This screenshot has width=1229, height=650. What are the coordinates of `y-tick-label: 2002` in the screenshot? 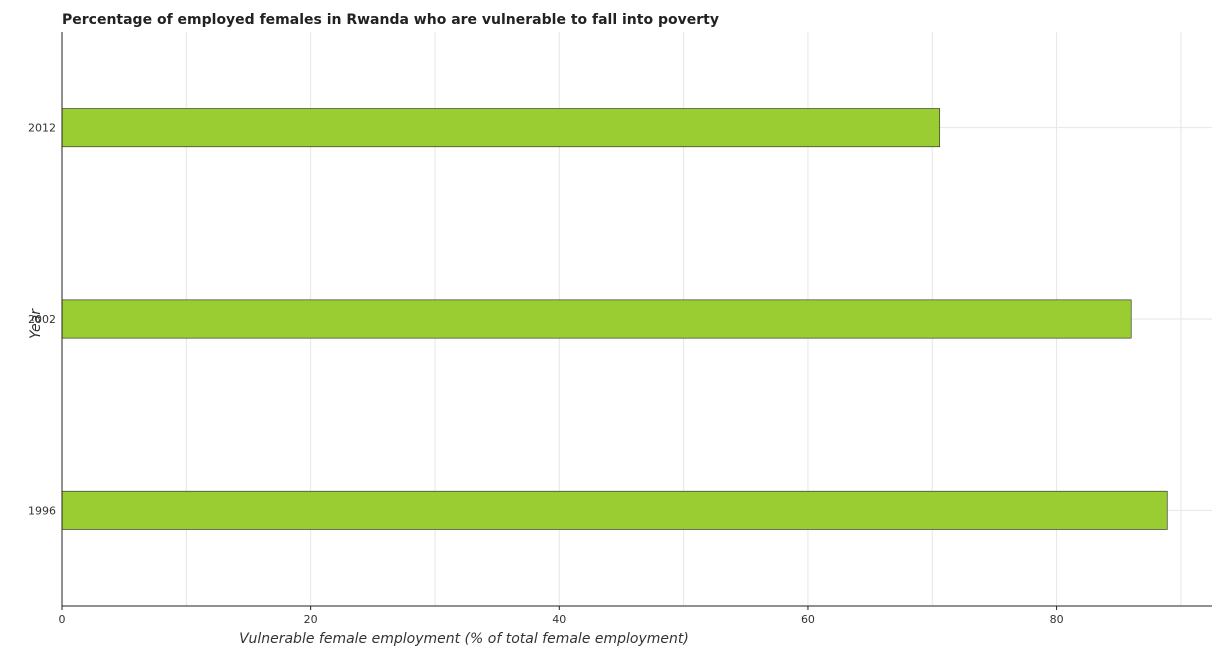 It's located at (42, 319).